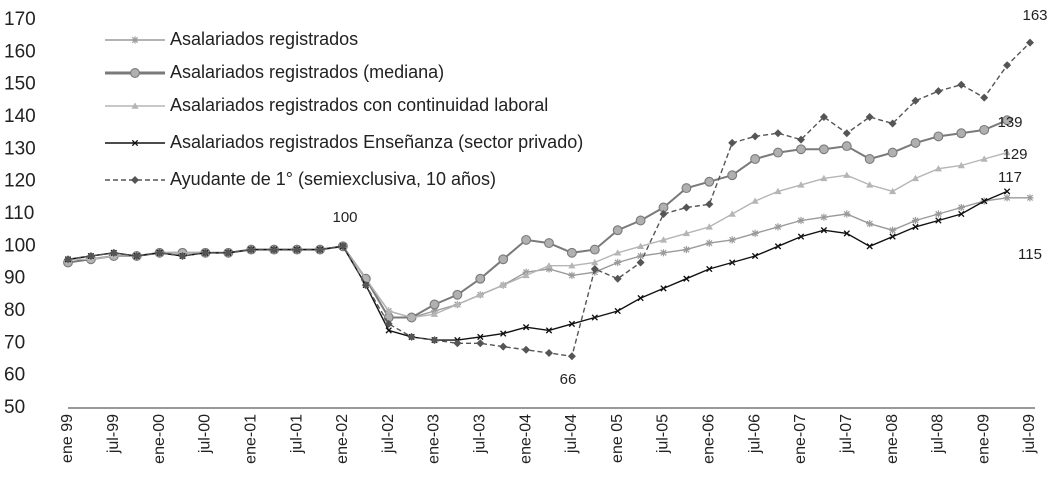 This screenshot has width=1048, height=486. Describe the element at coordinates (709, 439) in the screenshot. I see `x-tick-label: ene-06` at that location.